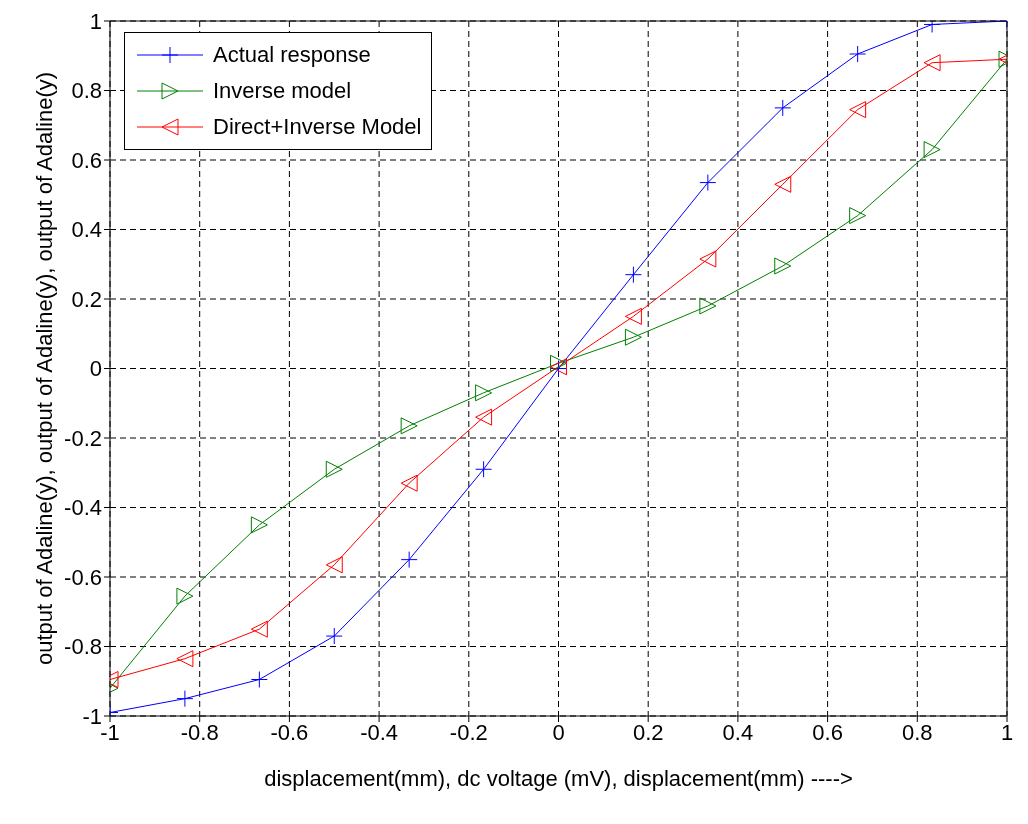 Image resolution: width=1028 pixels, height=824 pixels. What do you see at coordinates (289, 732) in the screenshot?
I see `x-tick-label: -0.6` at bounding box center [289, 732].